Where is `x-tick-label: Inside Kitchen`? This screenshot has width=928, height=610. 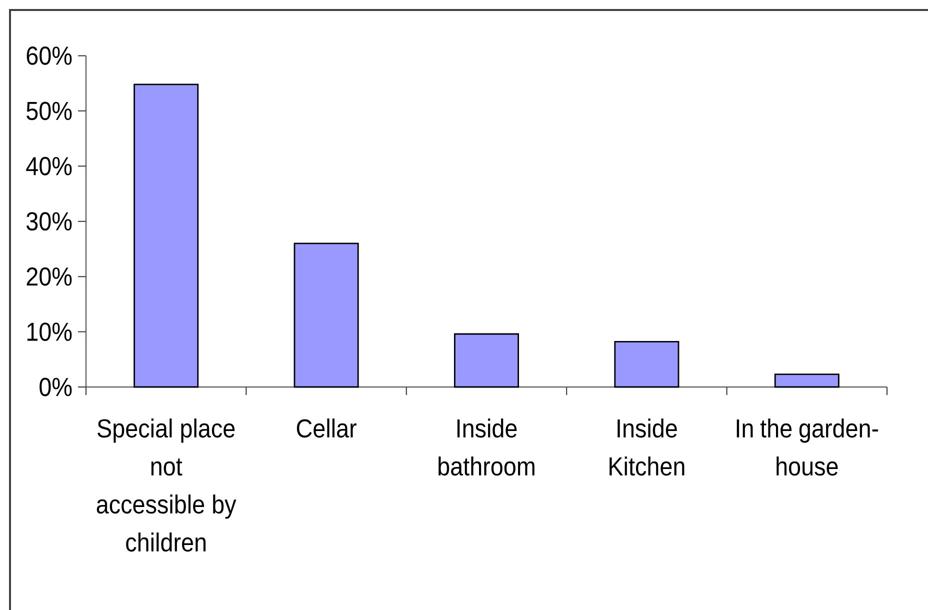
x-tick-label: Inside Kitchen is located at coordinates (647, 447).